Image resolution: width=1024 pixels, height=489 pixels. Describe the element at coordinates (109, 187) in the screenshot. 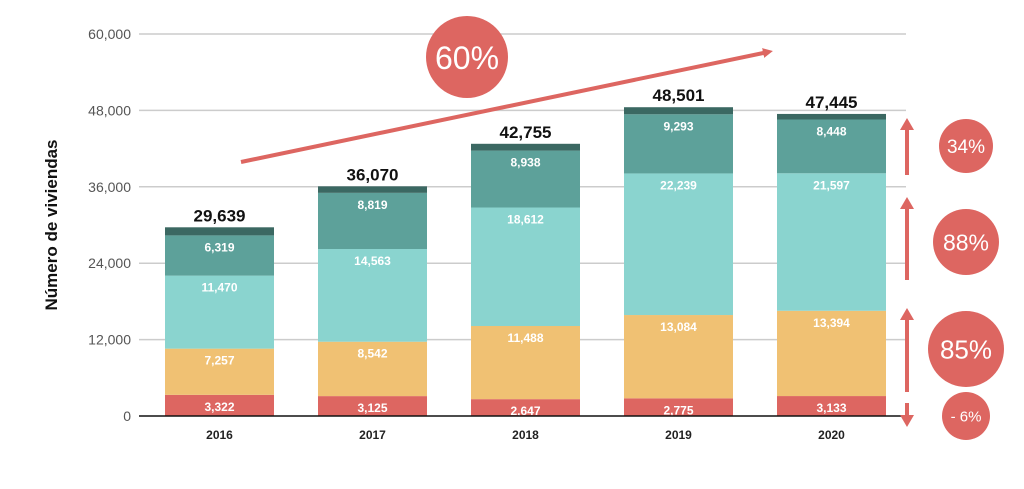

I see `y-tick-label: 36,000` at that location.